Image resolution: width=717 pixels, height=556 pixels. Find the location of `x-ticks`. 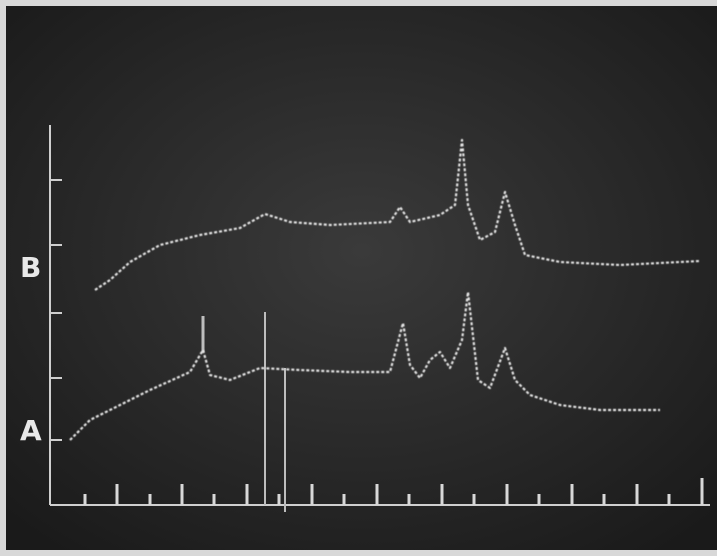

x-ticks is located at coordinates (393, 491).